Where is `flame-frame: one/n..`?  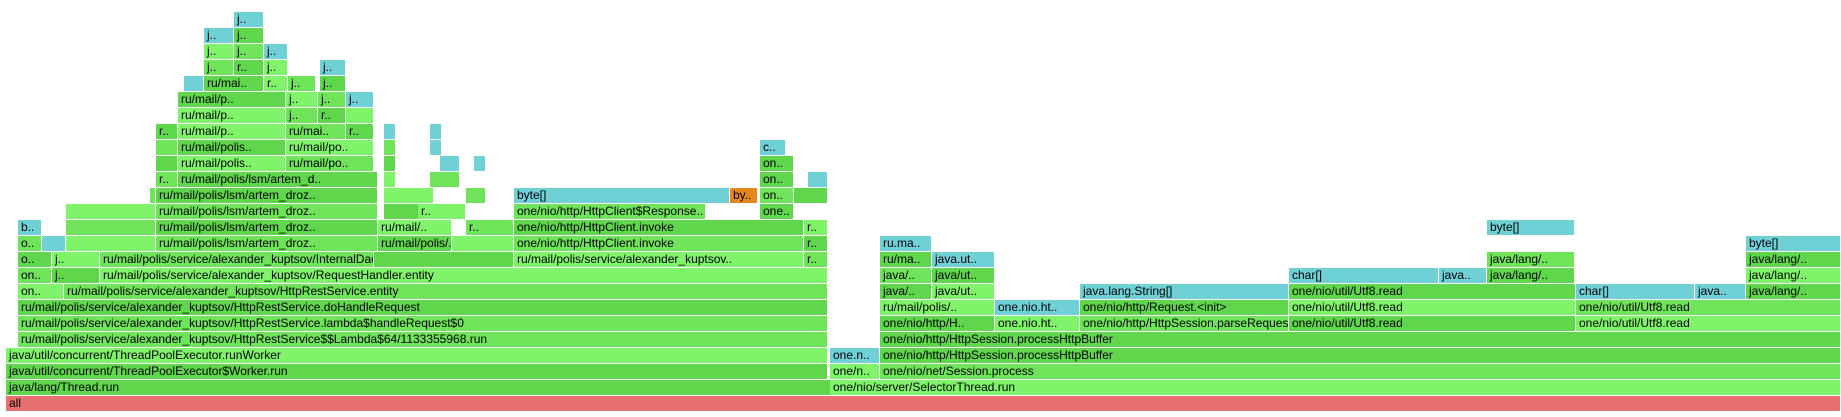 flame-frame: one/n.. is located at coordinates (855, 371).